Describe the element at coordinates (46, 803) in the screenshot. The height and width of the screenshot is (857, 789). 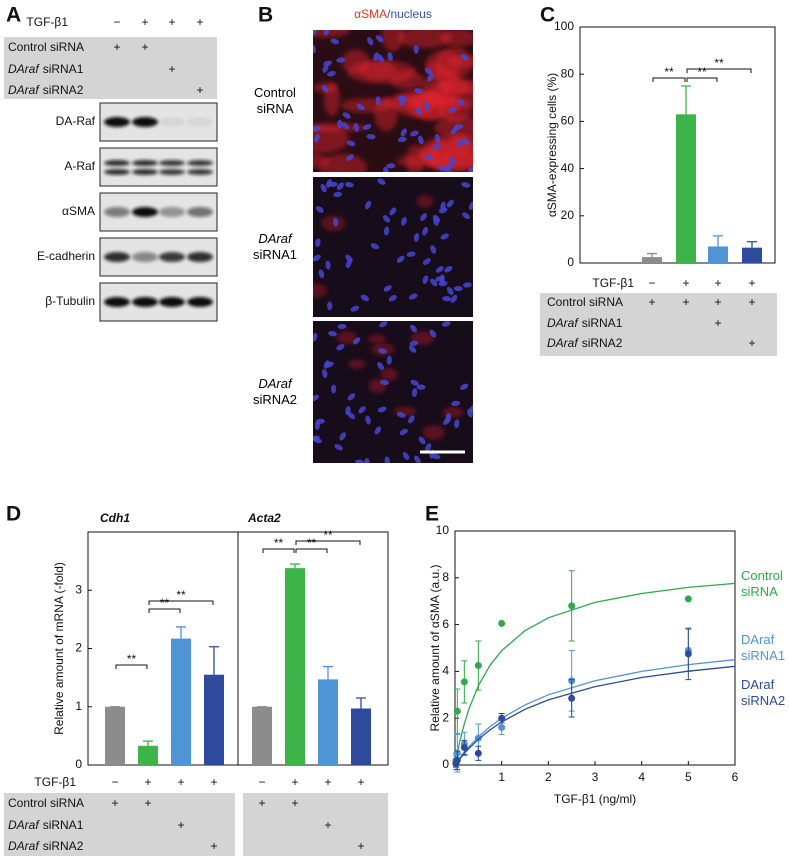
I see `sirna-name: Control siRNA` at that location.